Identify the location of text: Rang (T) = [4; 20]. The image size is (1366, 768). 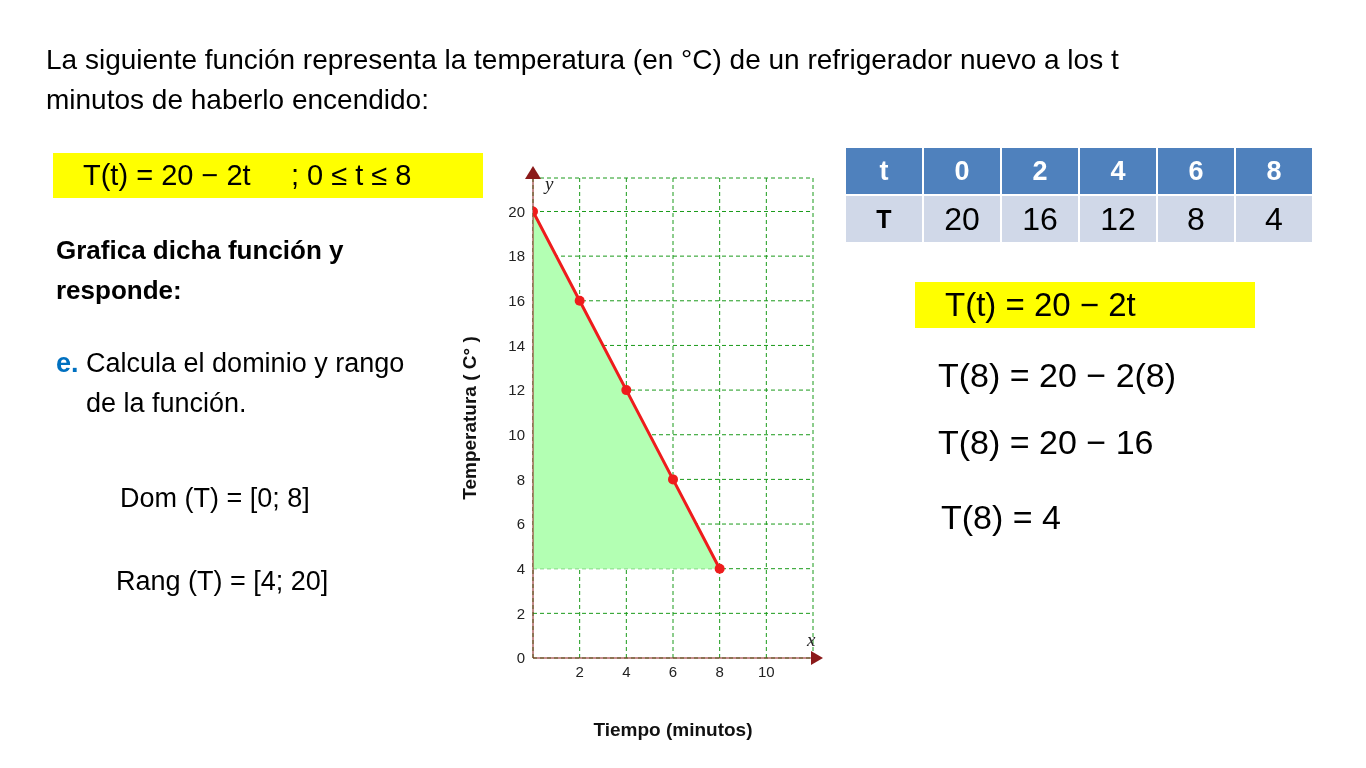
(222, 581).